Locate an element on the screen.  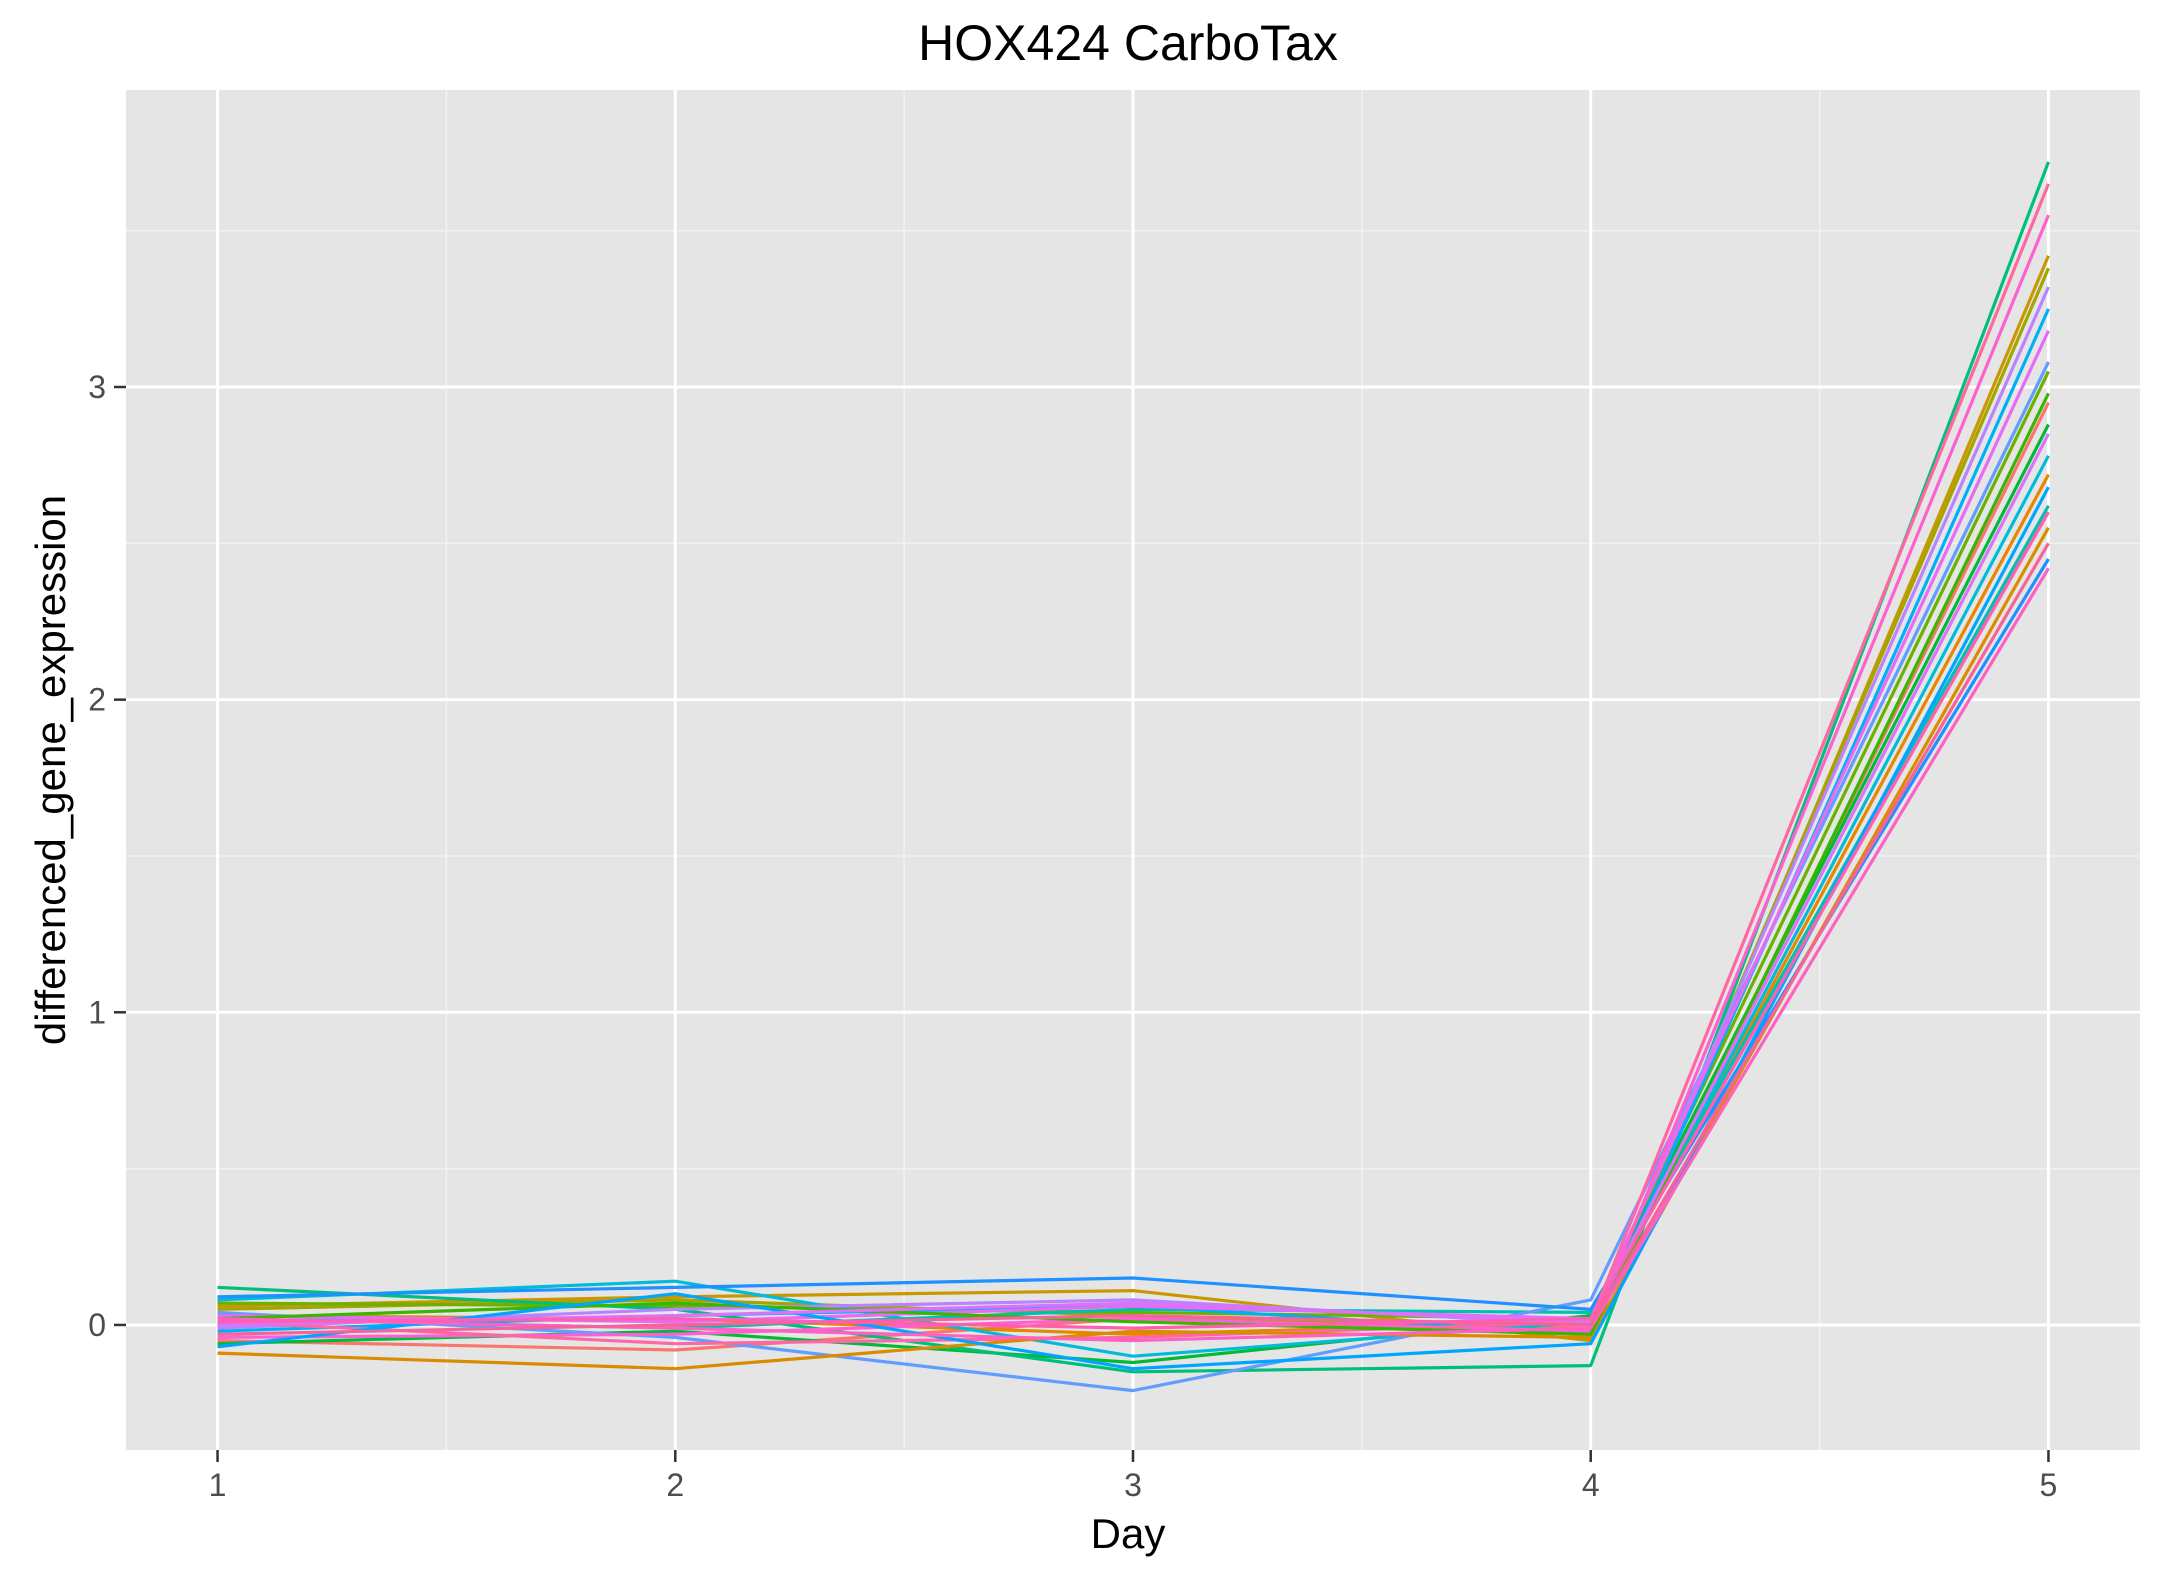
y-axis: 0 1 2 3 is located at coordinates (107, 856).